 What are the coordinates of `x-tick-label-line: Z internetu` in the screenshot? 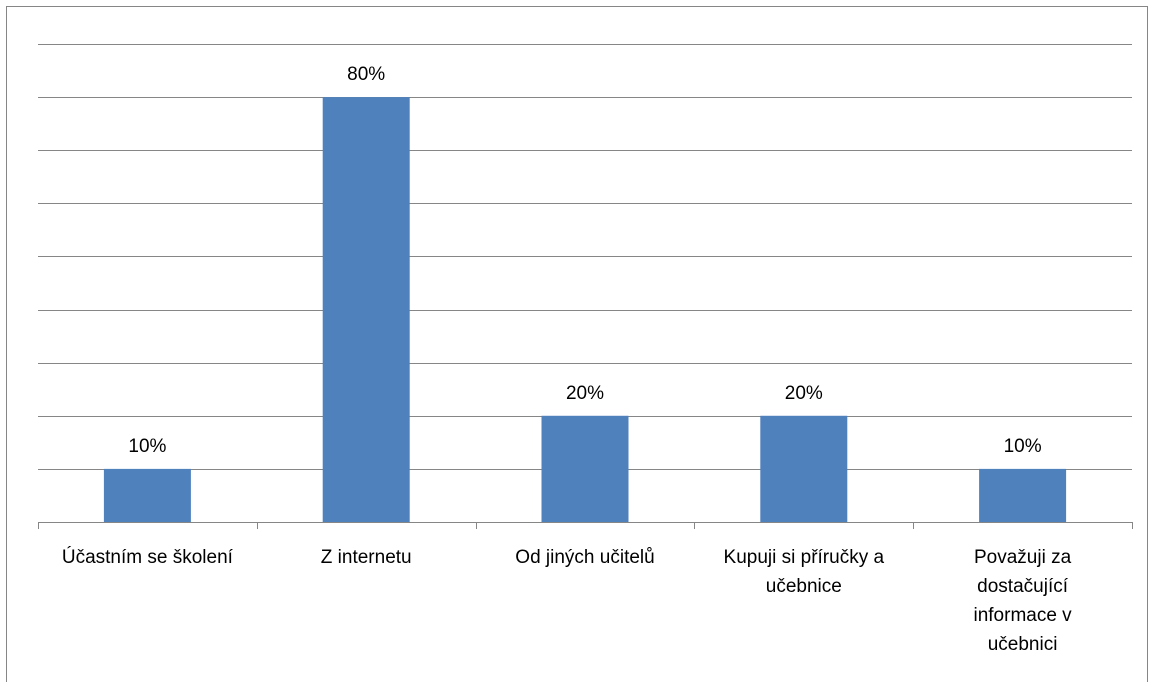 It's located at (366, 557).